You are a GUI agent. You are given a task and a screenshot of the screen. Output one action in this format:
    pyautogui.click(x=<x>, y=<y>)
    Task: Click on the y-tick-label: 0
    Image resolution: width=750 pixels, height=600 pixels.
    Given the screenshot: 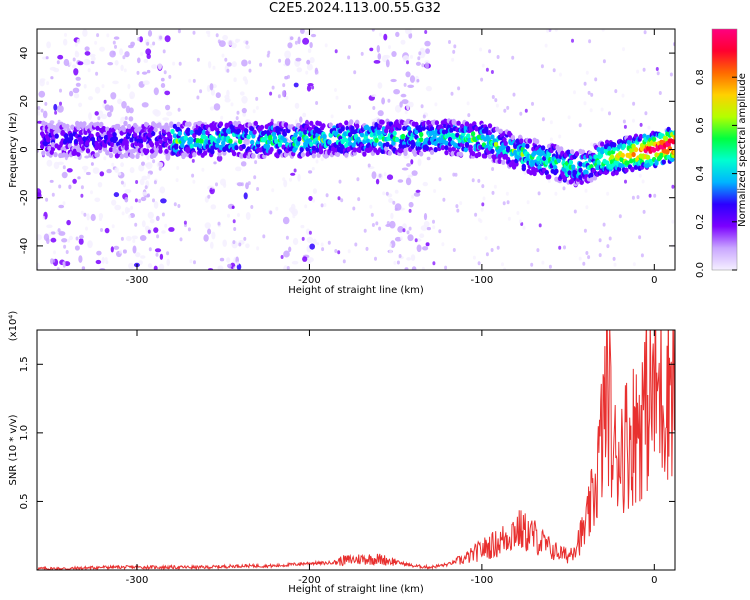 What is the action you would take?
    pyautogui.click(x=24, y=149)
    